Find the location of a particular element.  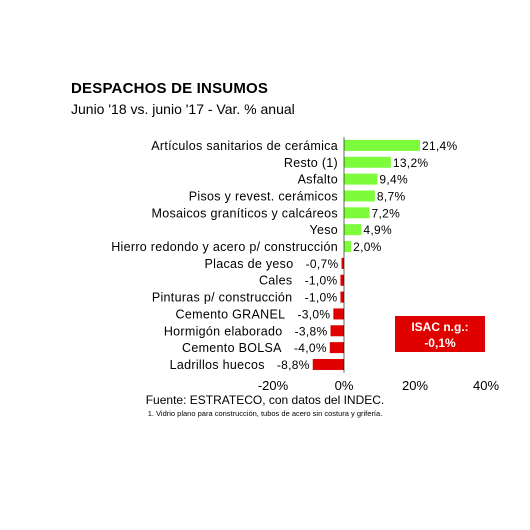

x-tick-label: -20% is located at coordinates (273, 385).